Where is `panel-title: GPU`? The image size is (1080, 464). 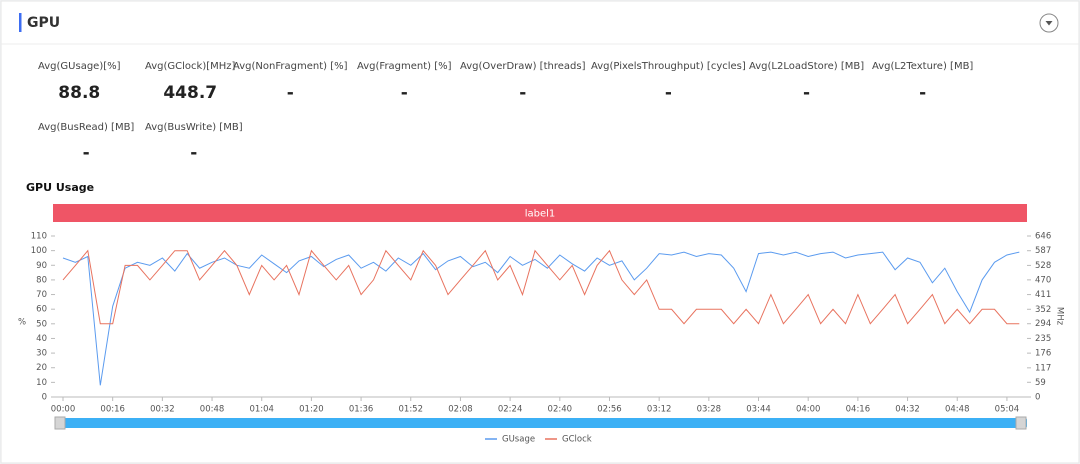 panel-title: GPU is located at coordinates (43, 23).